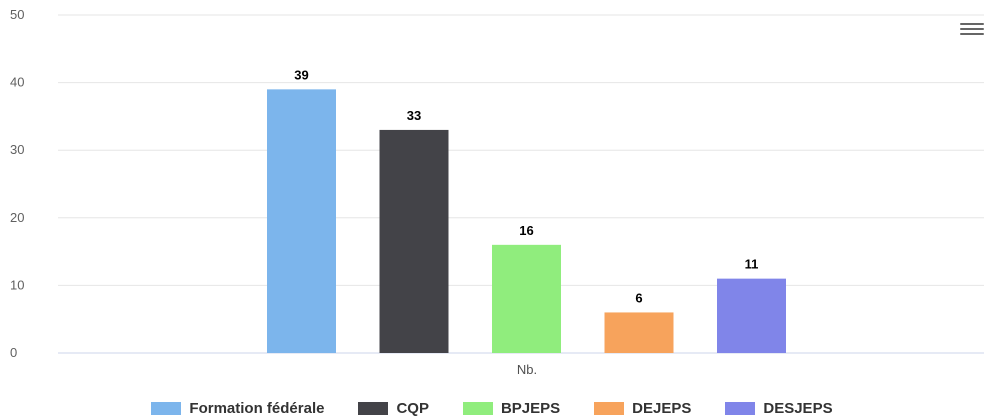 The height and width of the screenshot is (417, 984). Describe the element at coordinates (414, 115) in the screenshot. I see `data-label: 33` at that location.